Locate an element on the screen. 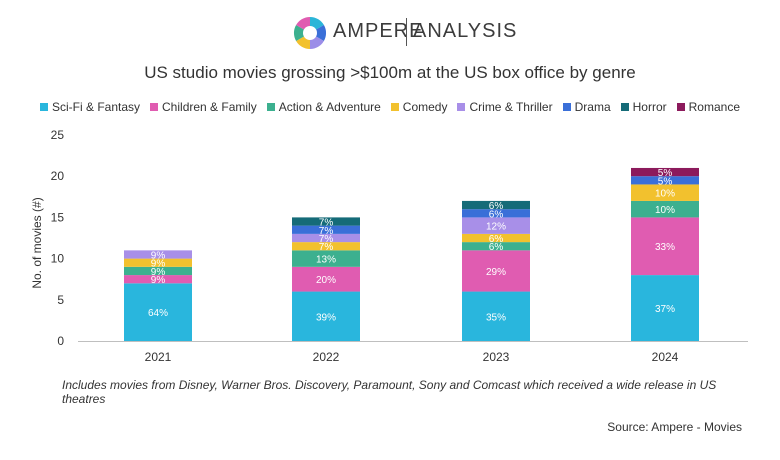  x-tick-label: 2024 is located at coordinates (665, 357).